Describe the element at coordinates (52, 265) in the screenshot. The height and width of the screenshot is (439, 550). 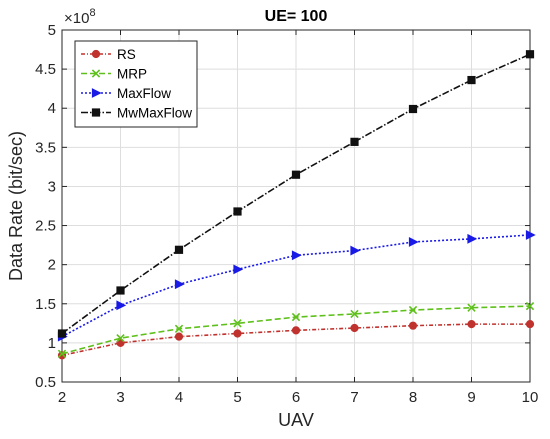
I see `y-tick-label: 2` at that location.